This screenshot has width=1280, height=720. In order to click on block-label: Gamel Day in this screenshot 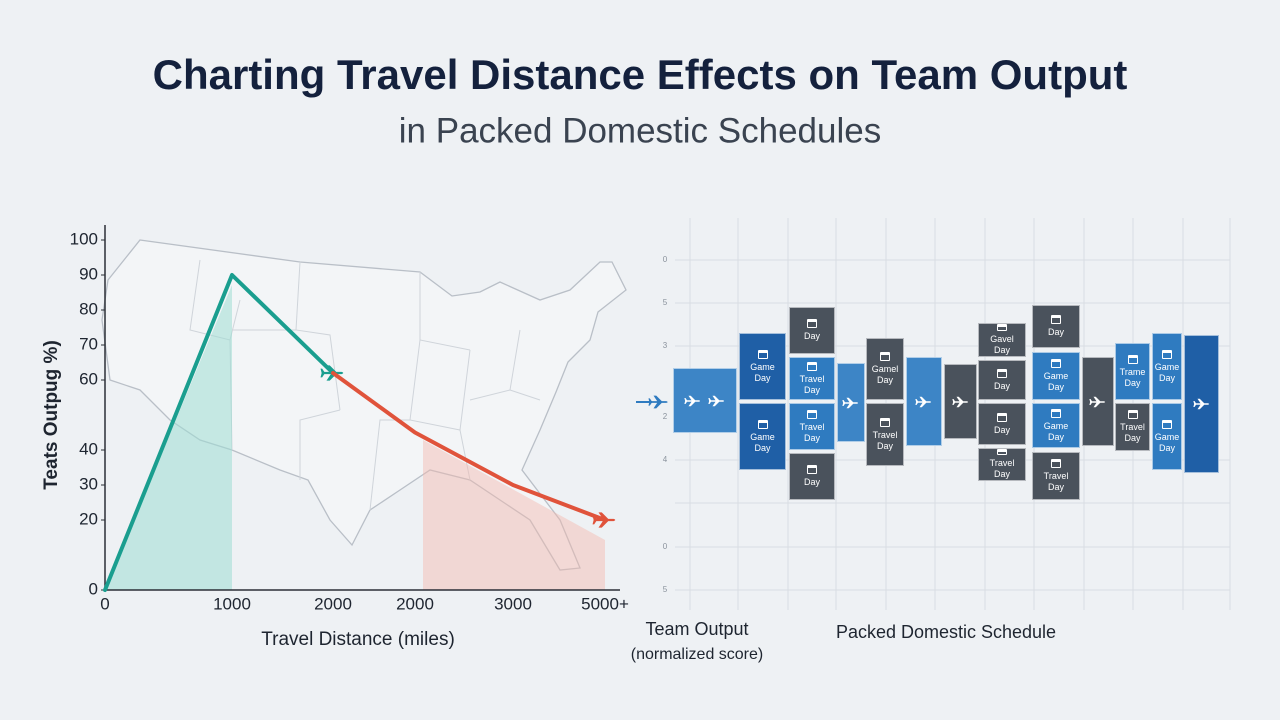, I will do `click(885, 374)`.